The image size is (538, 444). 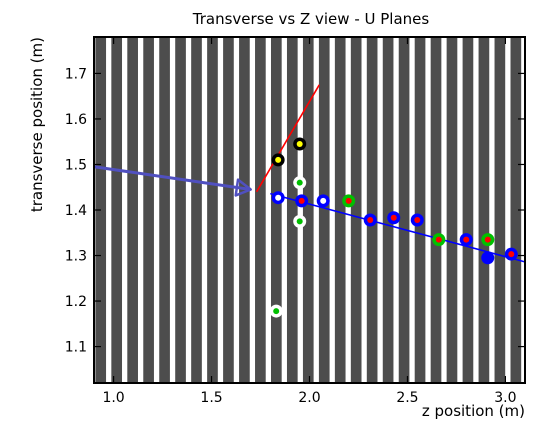 What do you see at coordinates (76, 120) in the screenshot?
I see `y-tick-label: 1.6` at bounding box center [76, 120].